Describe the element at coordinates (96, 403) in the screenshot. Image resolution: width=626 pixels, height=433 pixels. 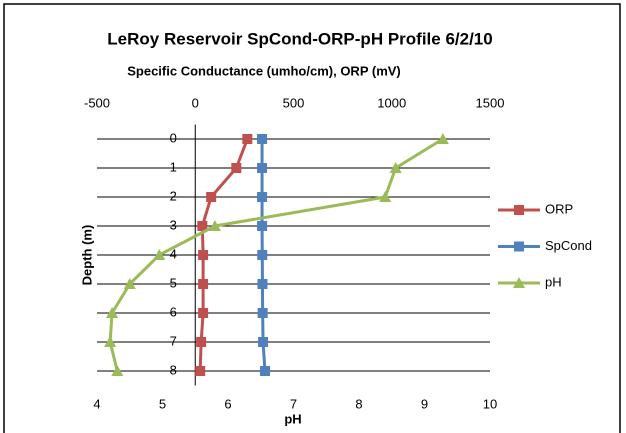
I see `x2-tick-label: 4` at that location.